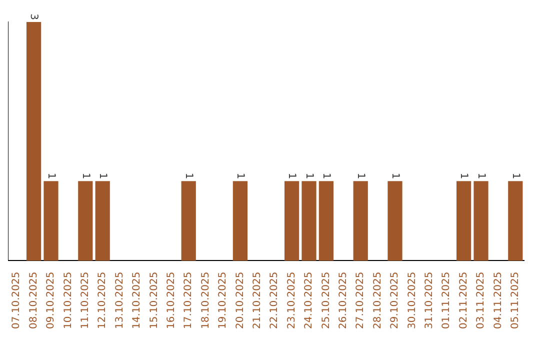 The height and width of the screenshot is (340, 540). I want to click on x-tick-label: 22.10.2025, so click(274, 301).